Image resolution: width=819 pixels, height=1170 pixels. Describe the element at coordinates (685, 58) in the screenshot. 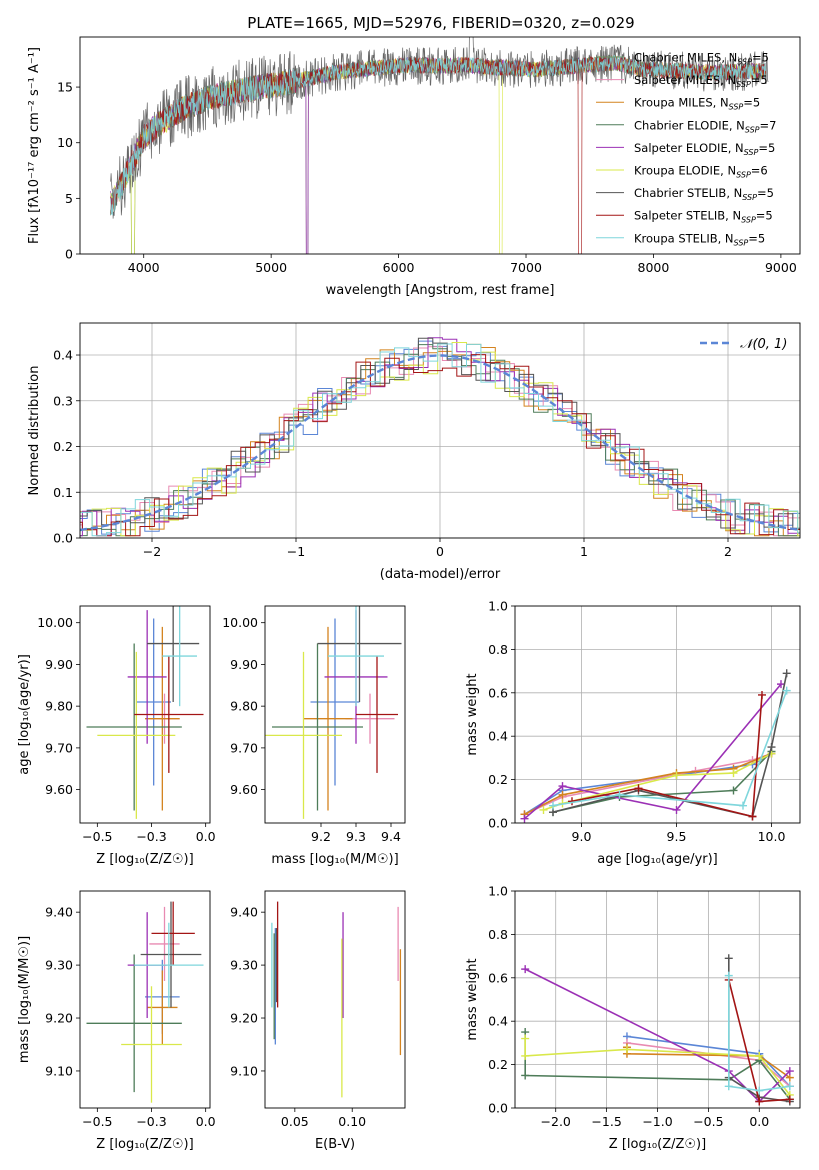

I see `legend-name: Chabrier MILES, N` at that location.